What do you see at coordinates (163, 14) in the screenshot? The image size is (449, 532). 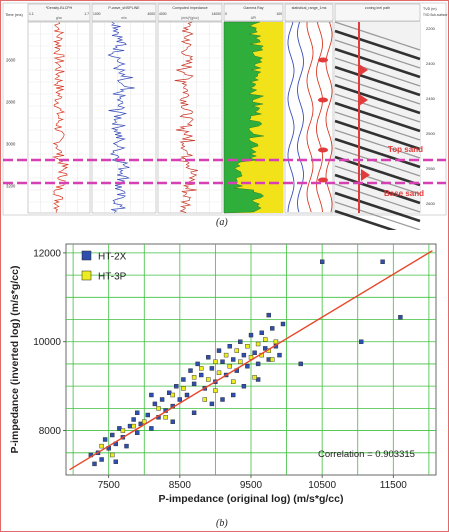 I see `scale-min: 4000` at bounding box center [163, 14].